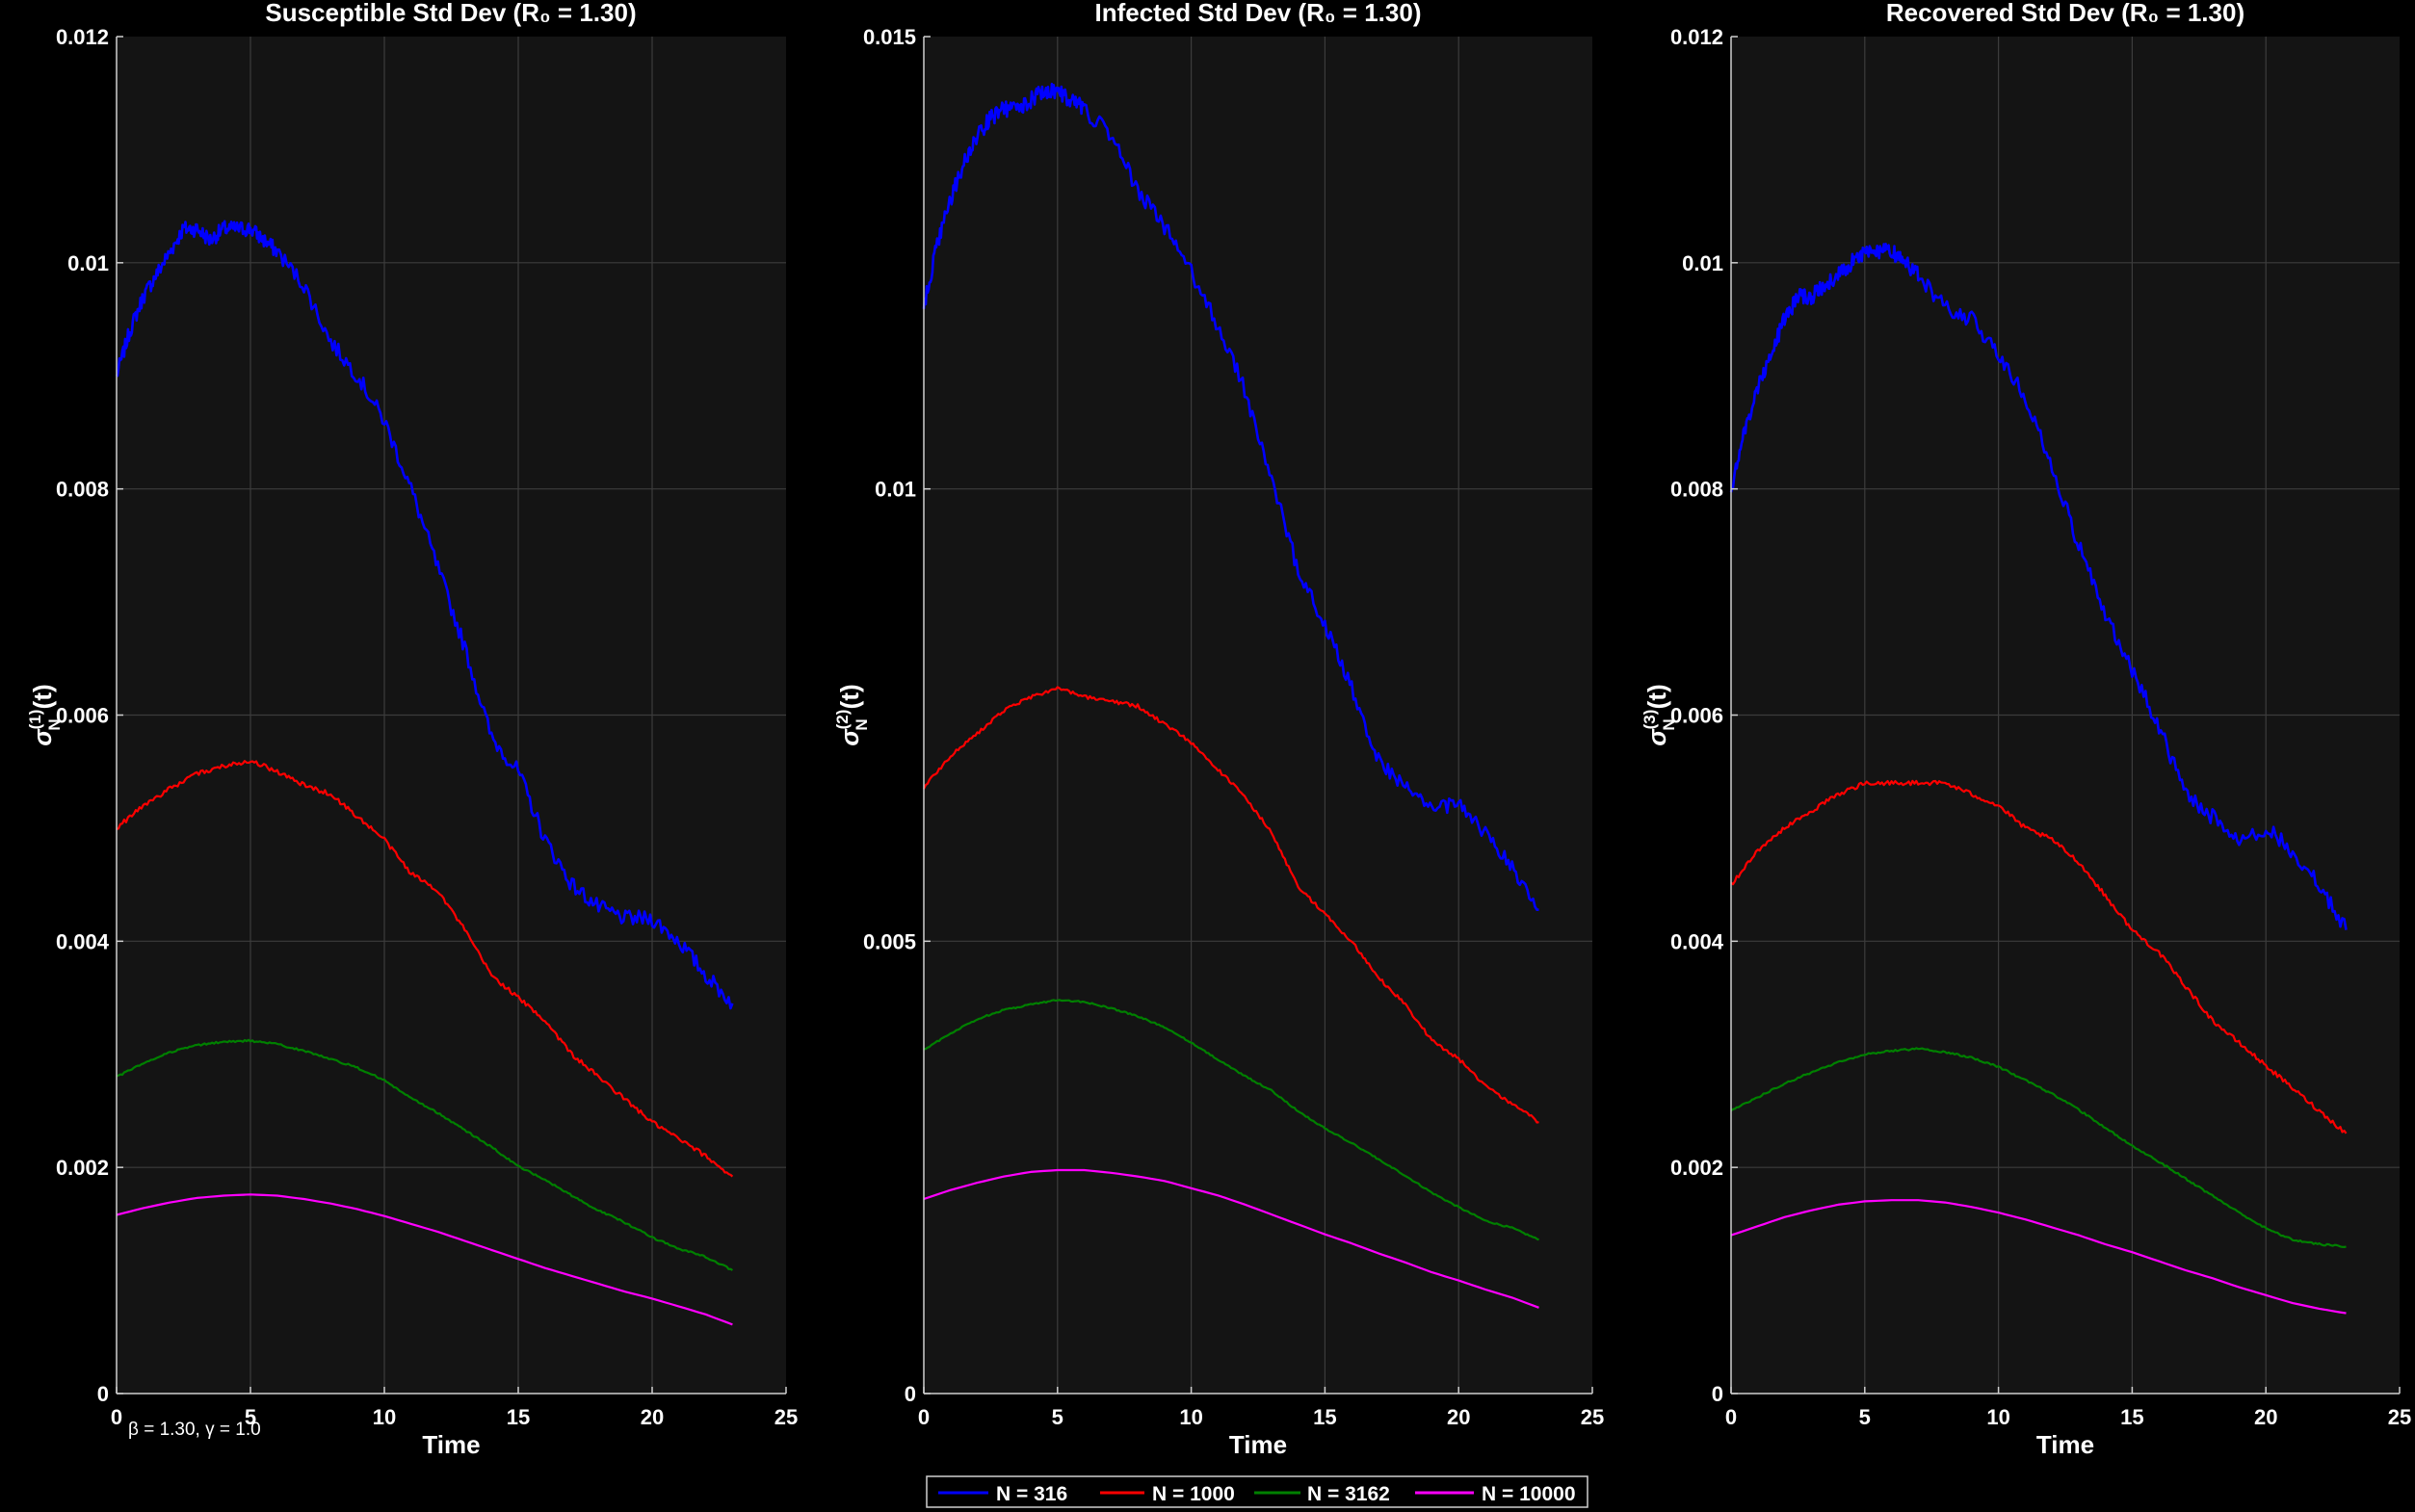 The height and width of the screenshot is (1512, 2415). I want to click on legend-label: N = 1000, so click(1193, 1494).